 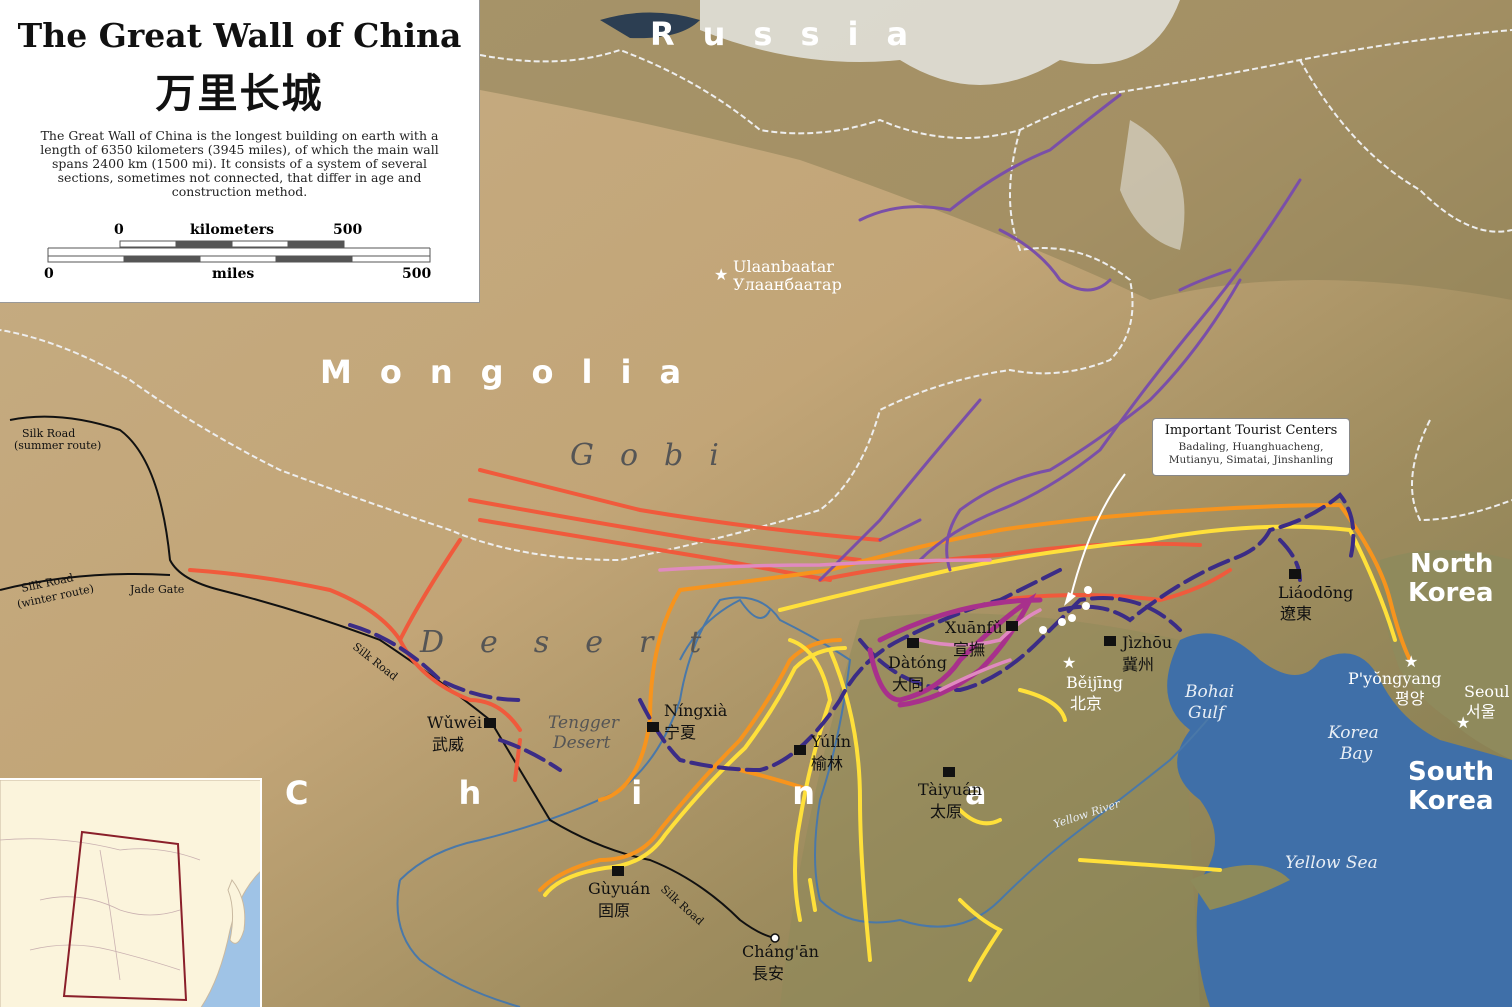 What do you see at coordinates (1446, 655) in the screenshot?
I see `korean-peninsula` at bounding box center [1446, 655].